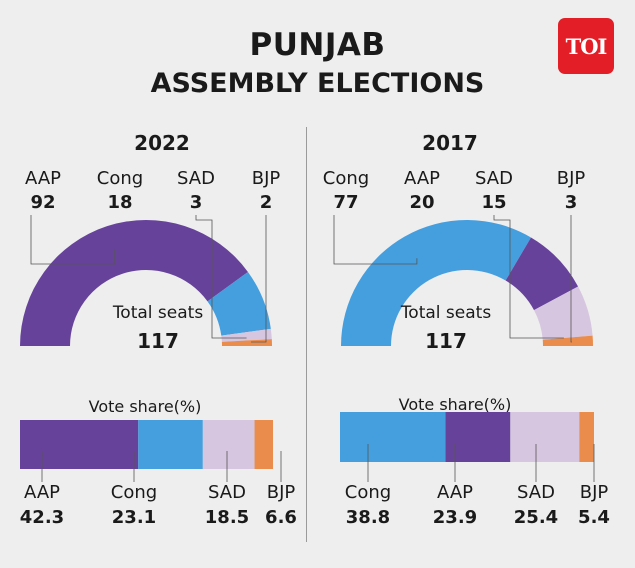 The image size is (635, 568). Describe the element at coordinates (594, 517) in the screenshot. I see `vote-value-2017-bjp: 5.4` at that location.